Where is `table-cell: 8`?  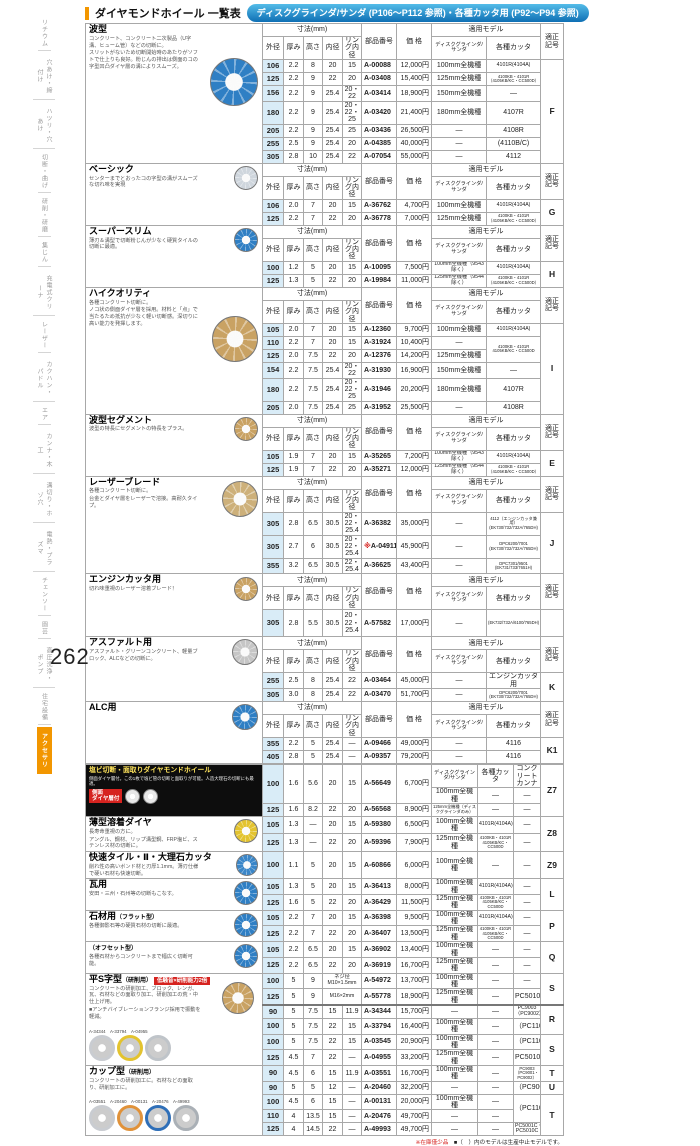 table-cell: 8 is located at coordinates (313, 66).